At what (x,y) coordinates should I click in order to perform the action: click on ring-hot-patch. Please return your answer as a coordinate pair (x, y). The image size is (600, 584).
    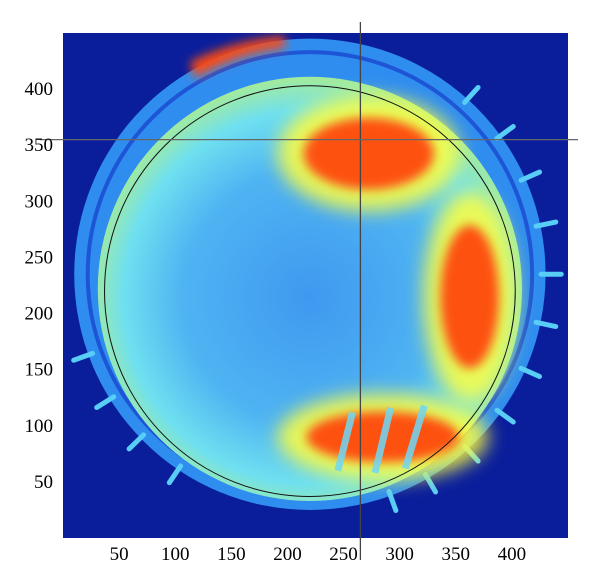
    Looking at the image, I should click on (237, 57).